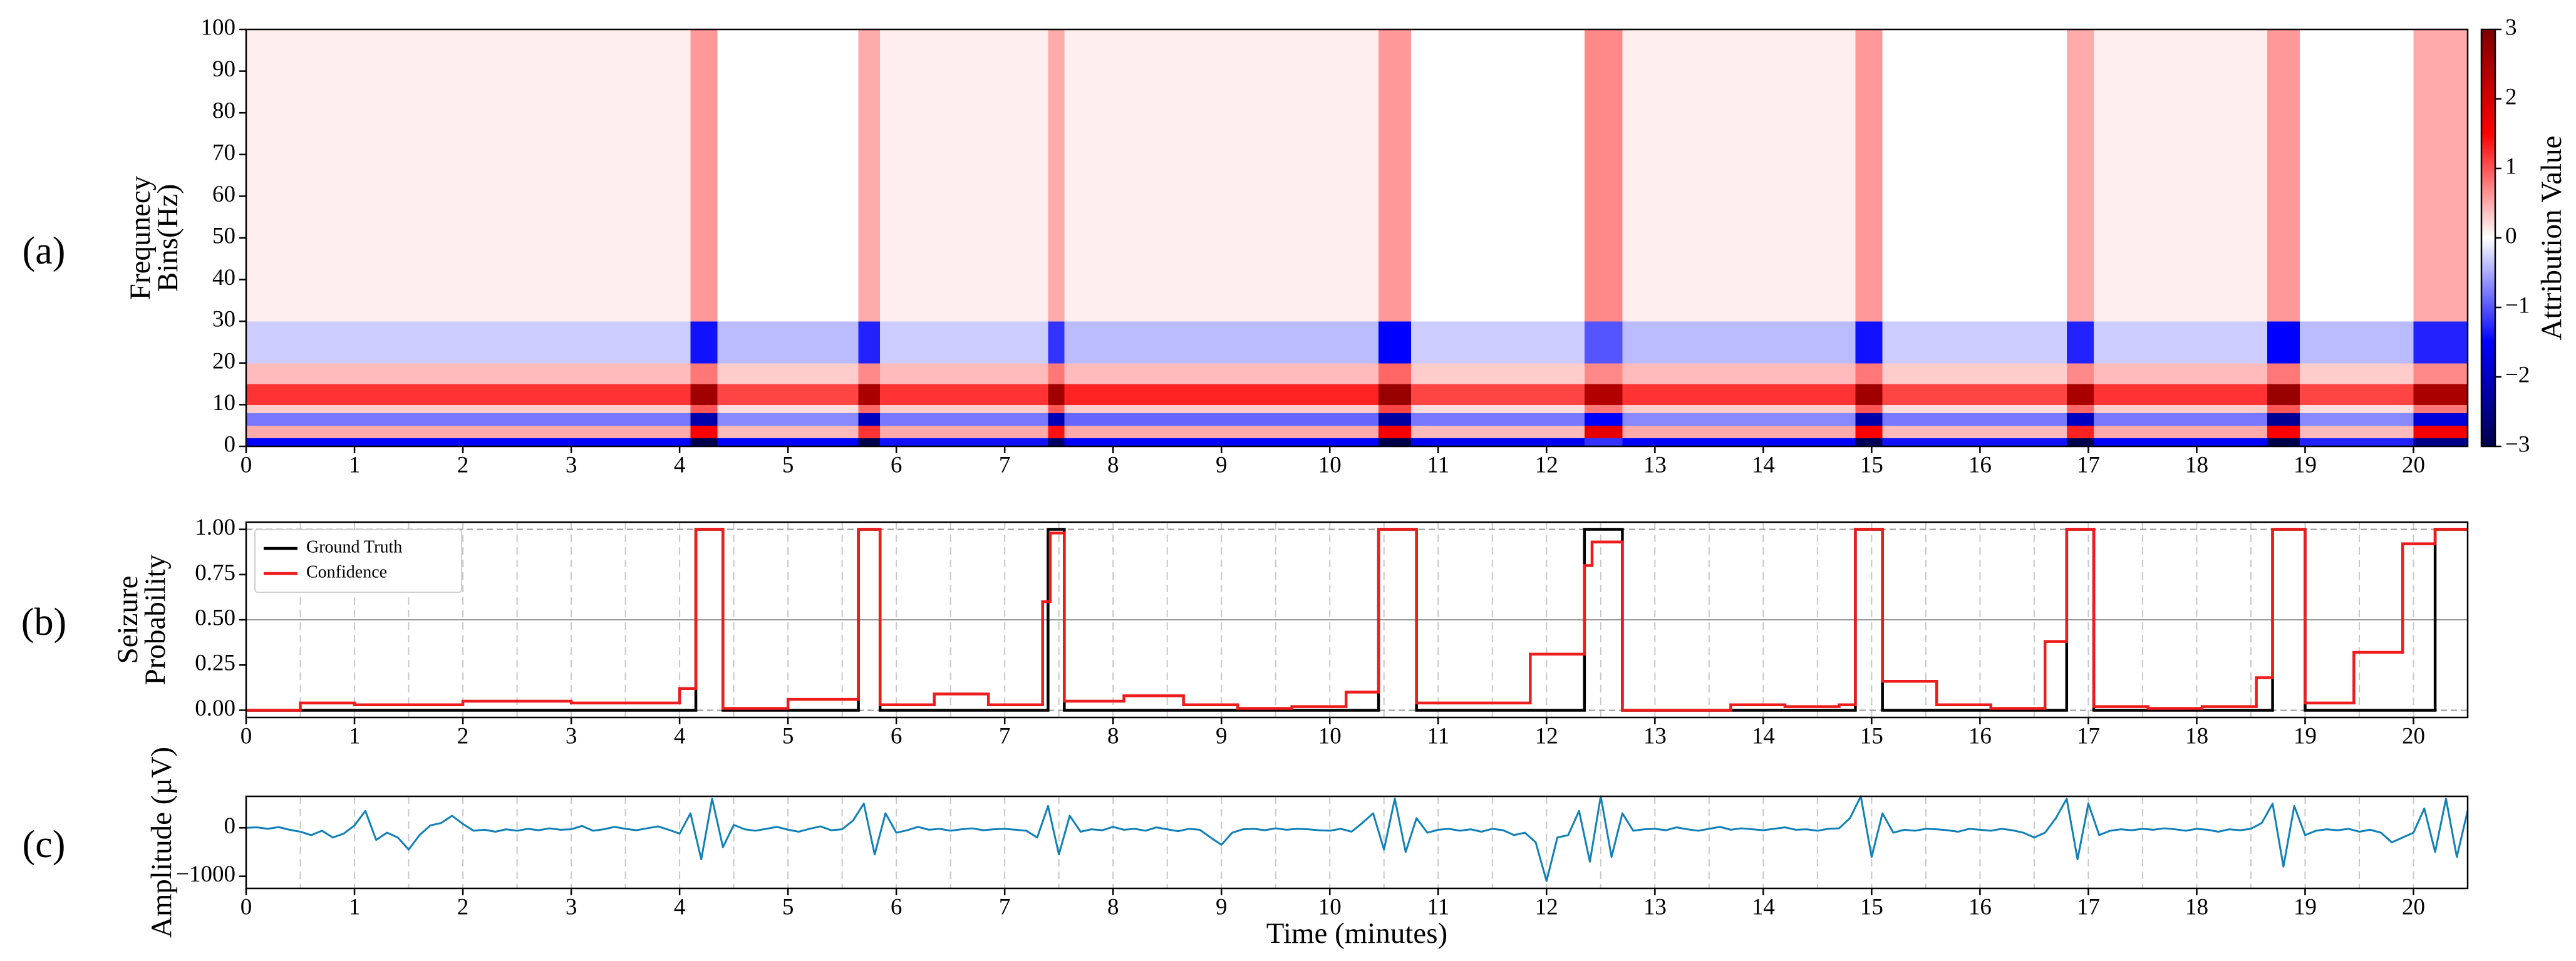 This screenshot has height=961, width=2576. Describe the element at coordinates (1356, 933) in the screenshot. I see `x-axis-label: Time (minutes)` at that location.